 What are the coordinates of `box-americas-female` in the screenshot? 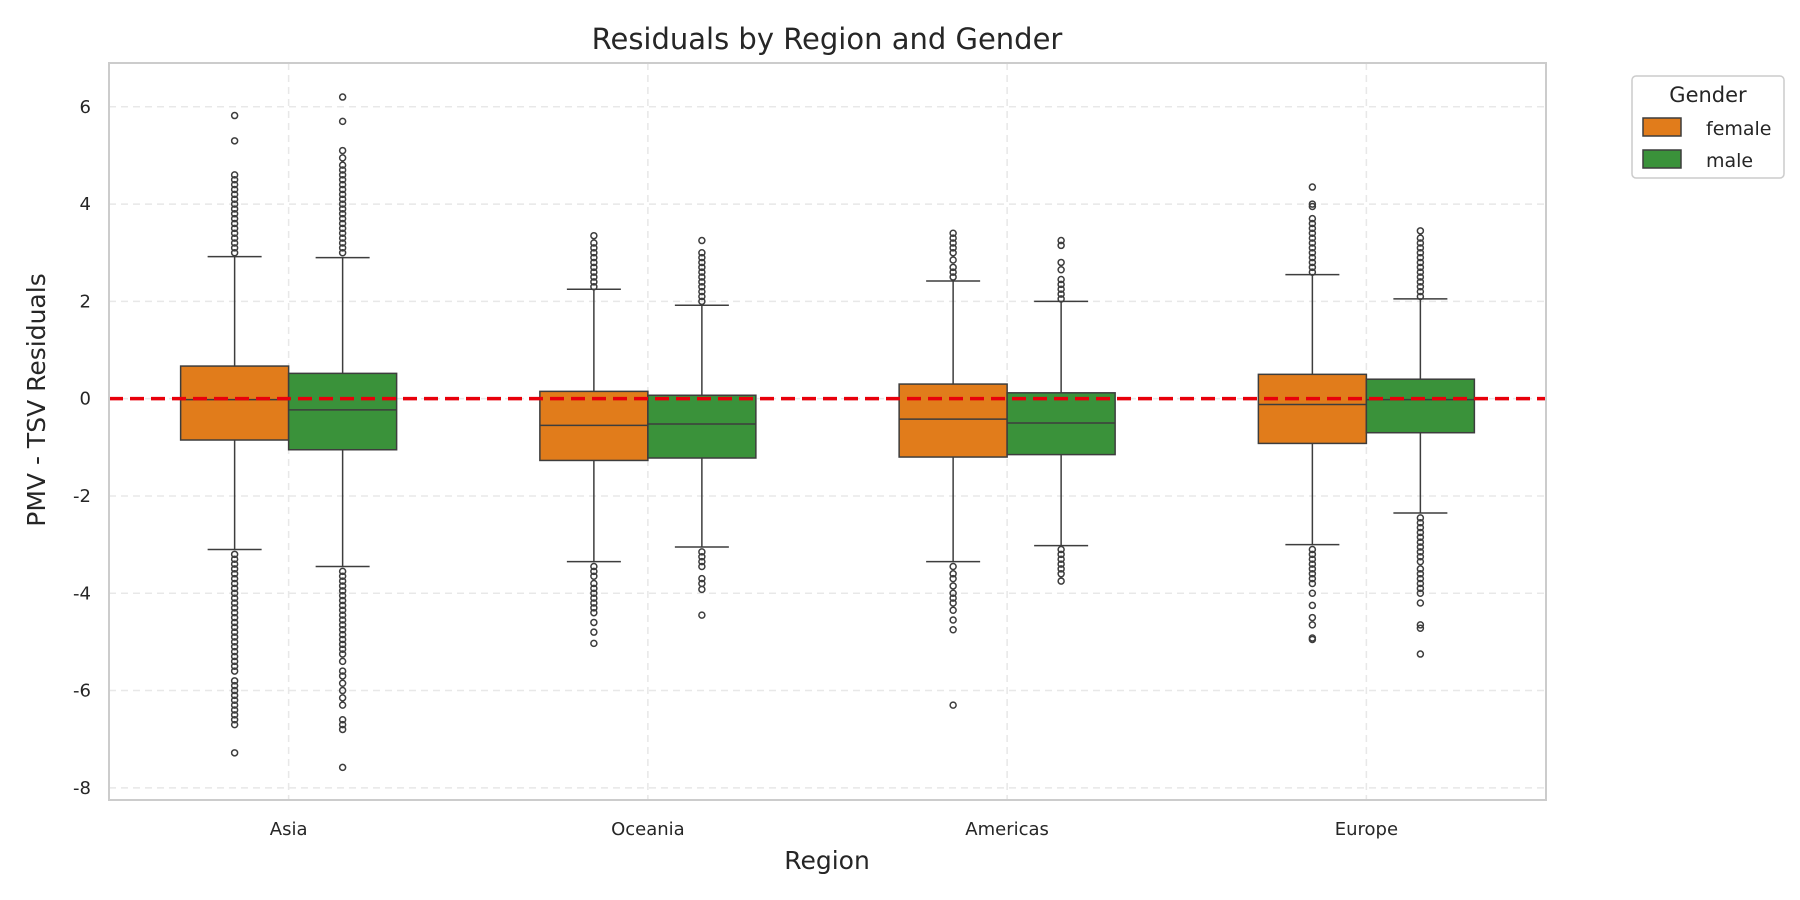 It's located at (953, 469).